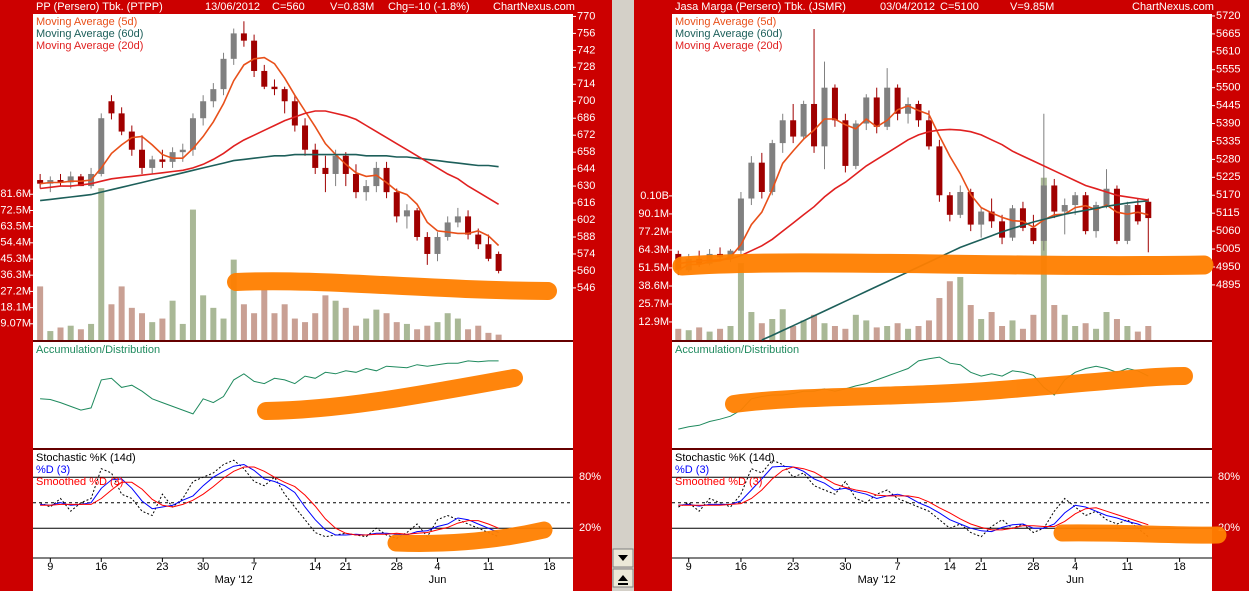 The height and width of the screenshot is (591, 1249). I want to click on x-tick-label: 23, so click(793, 567).